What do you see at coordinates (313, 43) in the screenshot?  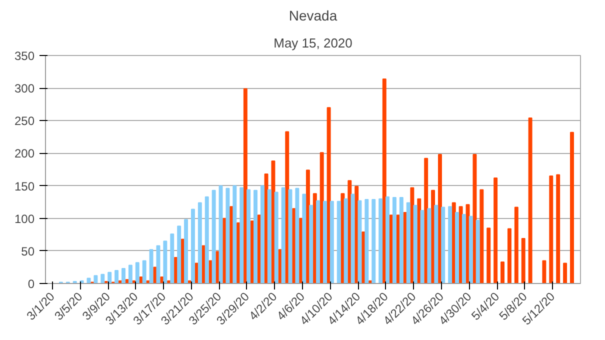 I see `chart-subtitle: May 15, 2020` at bounding box center [313, 43].